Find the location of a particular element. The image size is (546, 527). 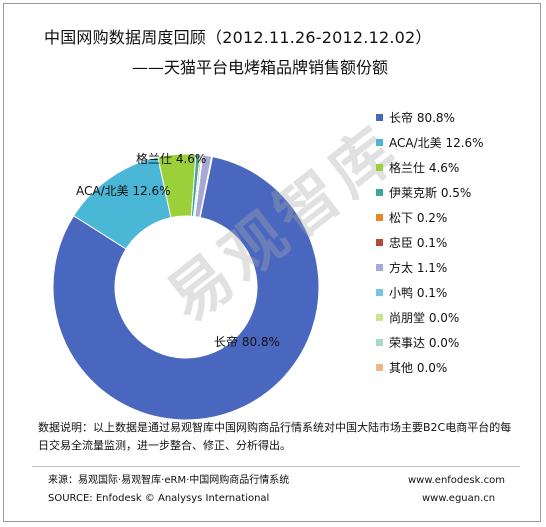

slice-label-2: ACA/北美 12.6% is located at coordinates (123, 191).